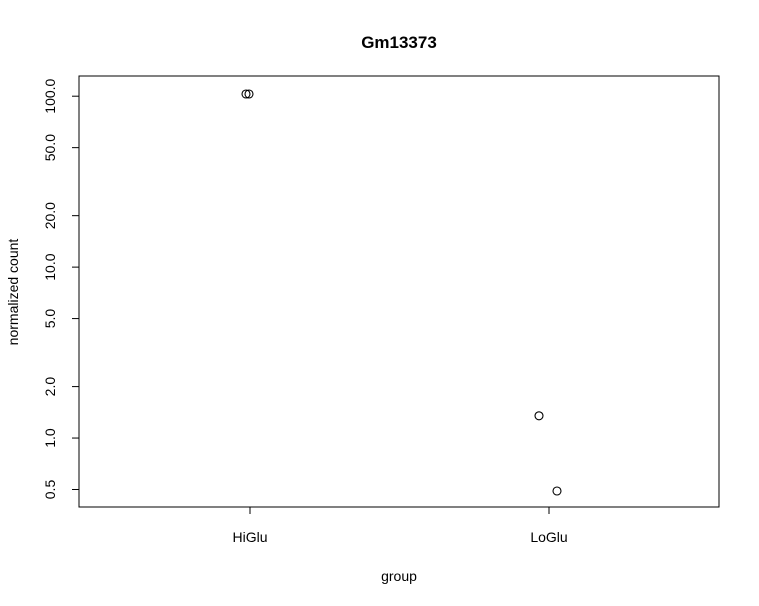  What do you see at coordinates (13, 292) in the screenshot?
I see `y-axis-label: normalized count` at bounding box center [13, 292].